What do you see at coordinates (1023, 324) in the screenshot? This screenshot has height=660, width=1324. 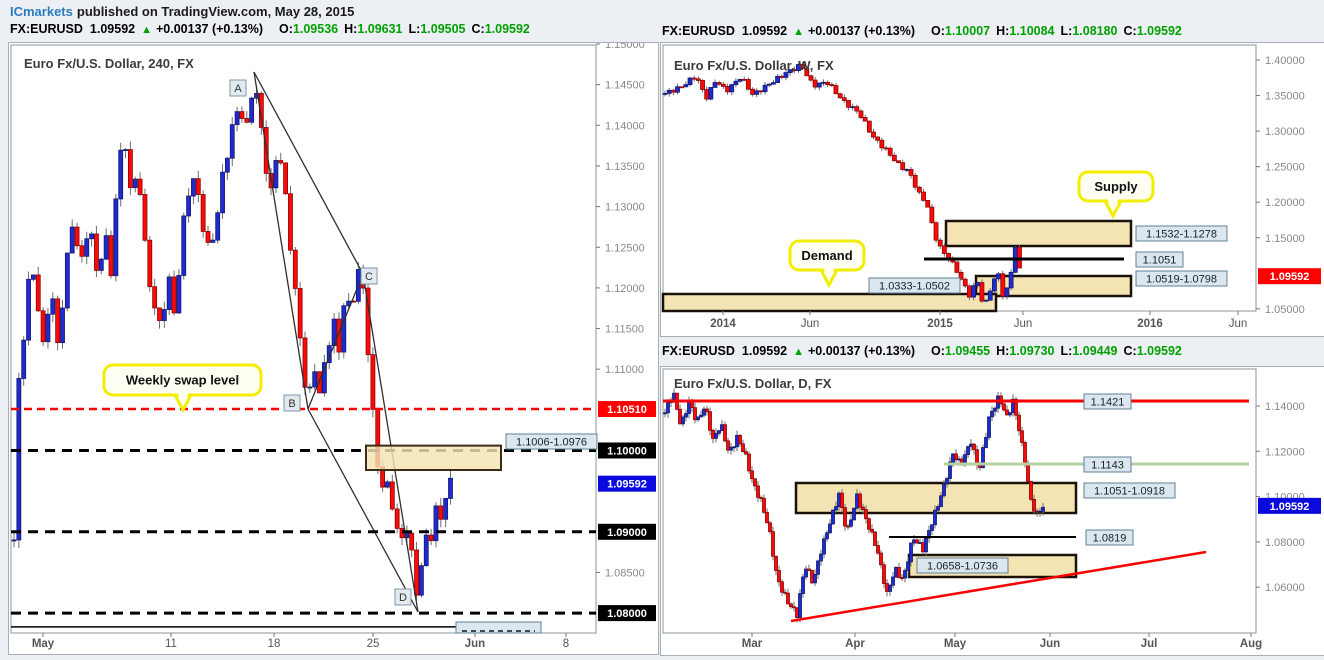 I see `x-axis-label: Jun` at bounding box center [1023, 324].